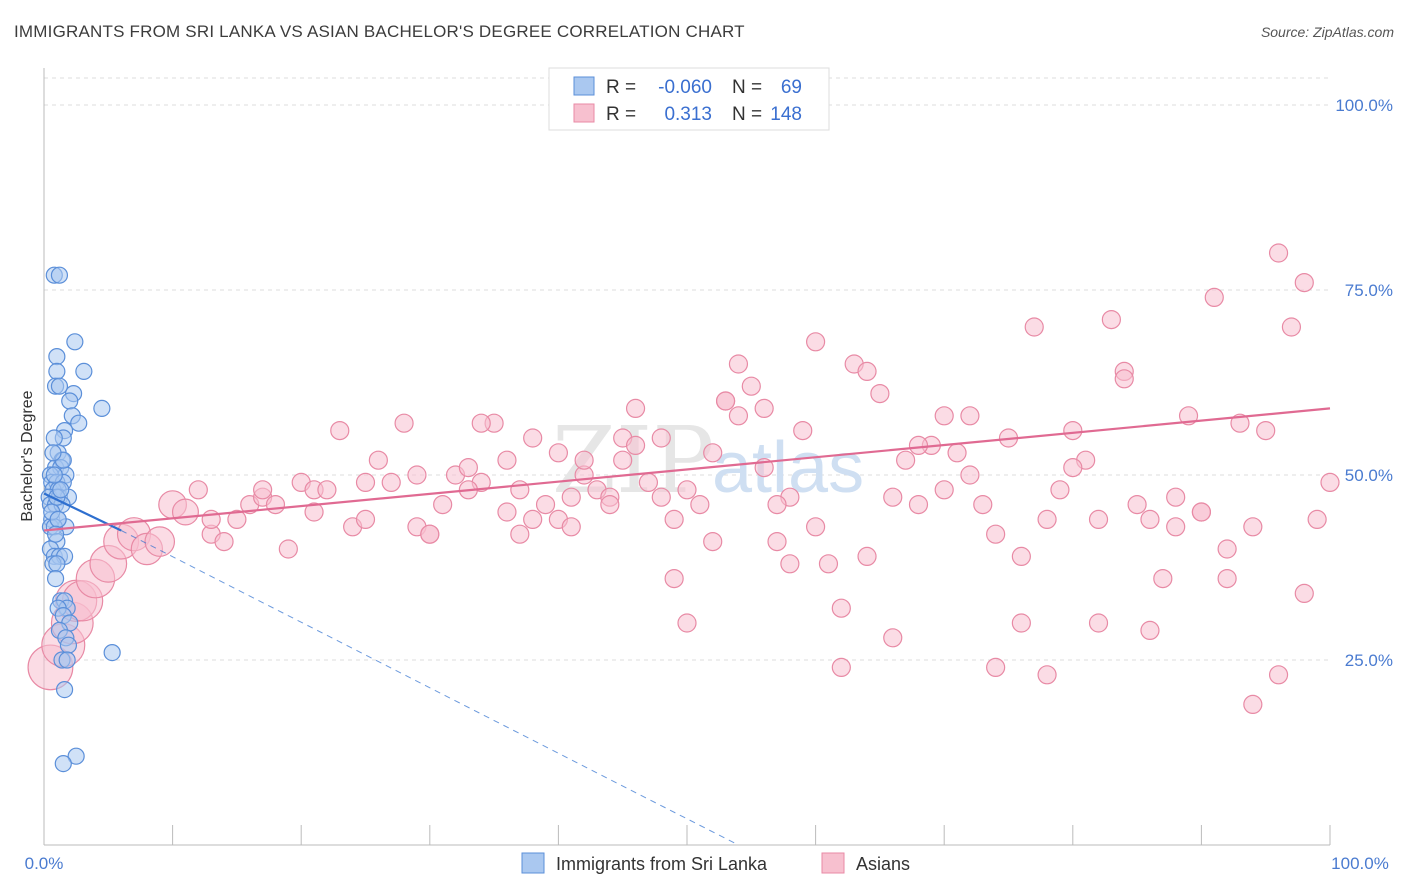 Image resolution: width=1406 pixels, height=892 pixels. Describe the element at coordinates (584, 86) in the screenshot. I see `legend-swatch-blue` at that location.